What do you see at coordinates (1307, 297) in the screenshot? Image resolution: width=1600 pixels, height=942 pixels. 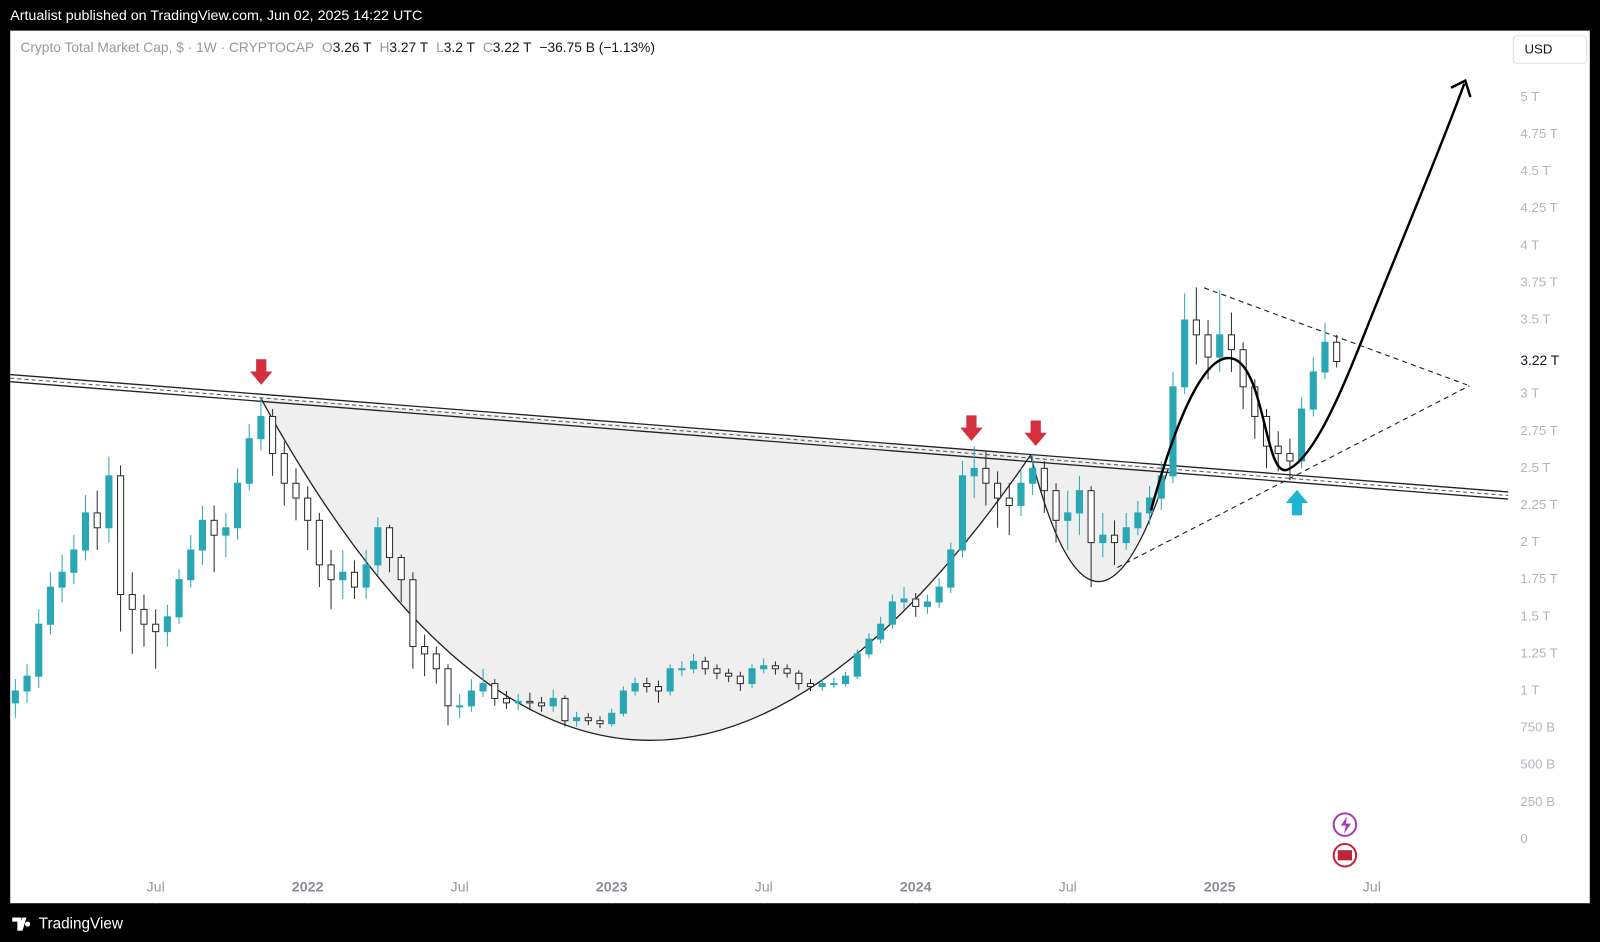 I see `projection-path` at bounding box center [1307, 297].